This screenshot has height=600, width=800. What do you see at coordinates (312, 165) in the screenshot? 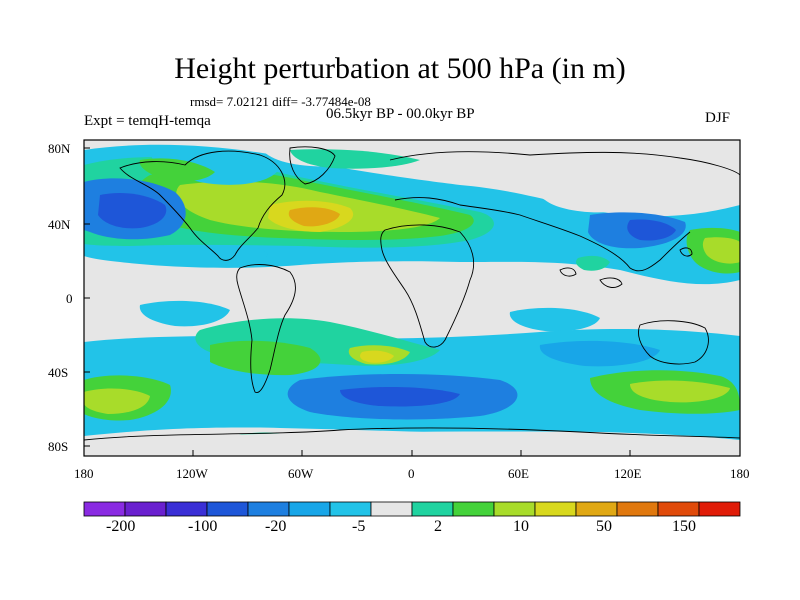
I see `greenland-coast` at bounding box center [312, 165].